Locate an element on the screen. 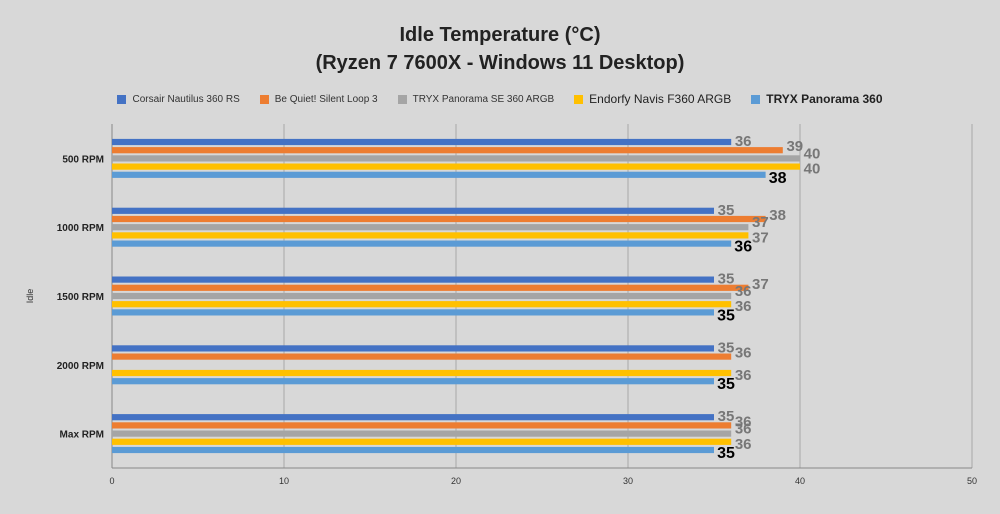  legend-label: TRYX Panorama 360 is located at coordinates (824, 99).